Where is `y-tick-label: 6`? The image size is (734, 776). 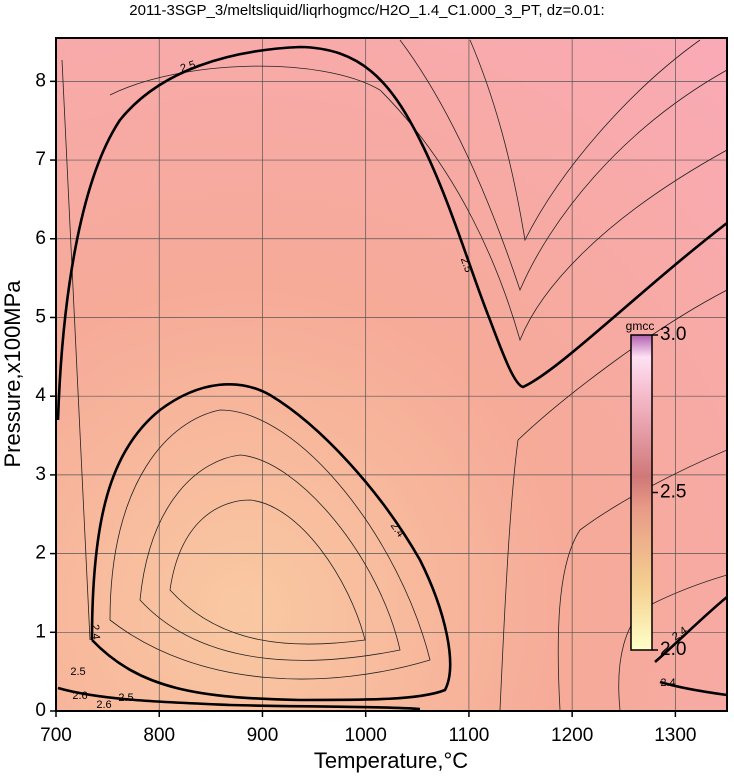 y-tick-label: 6 is located at coordinates (40, 238).